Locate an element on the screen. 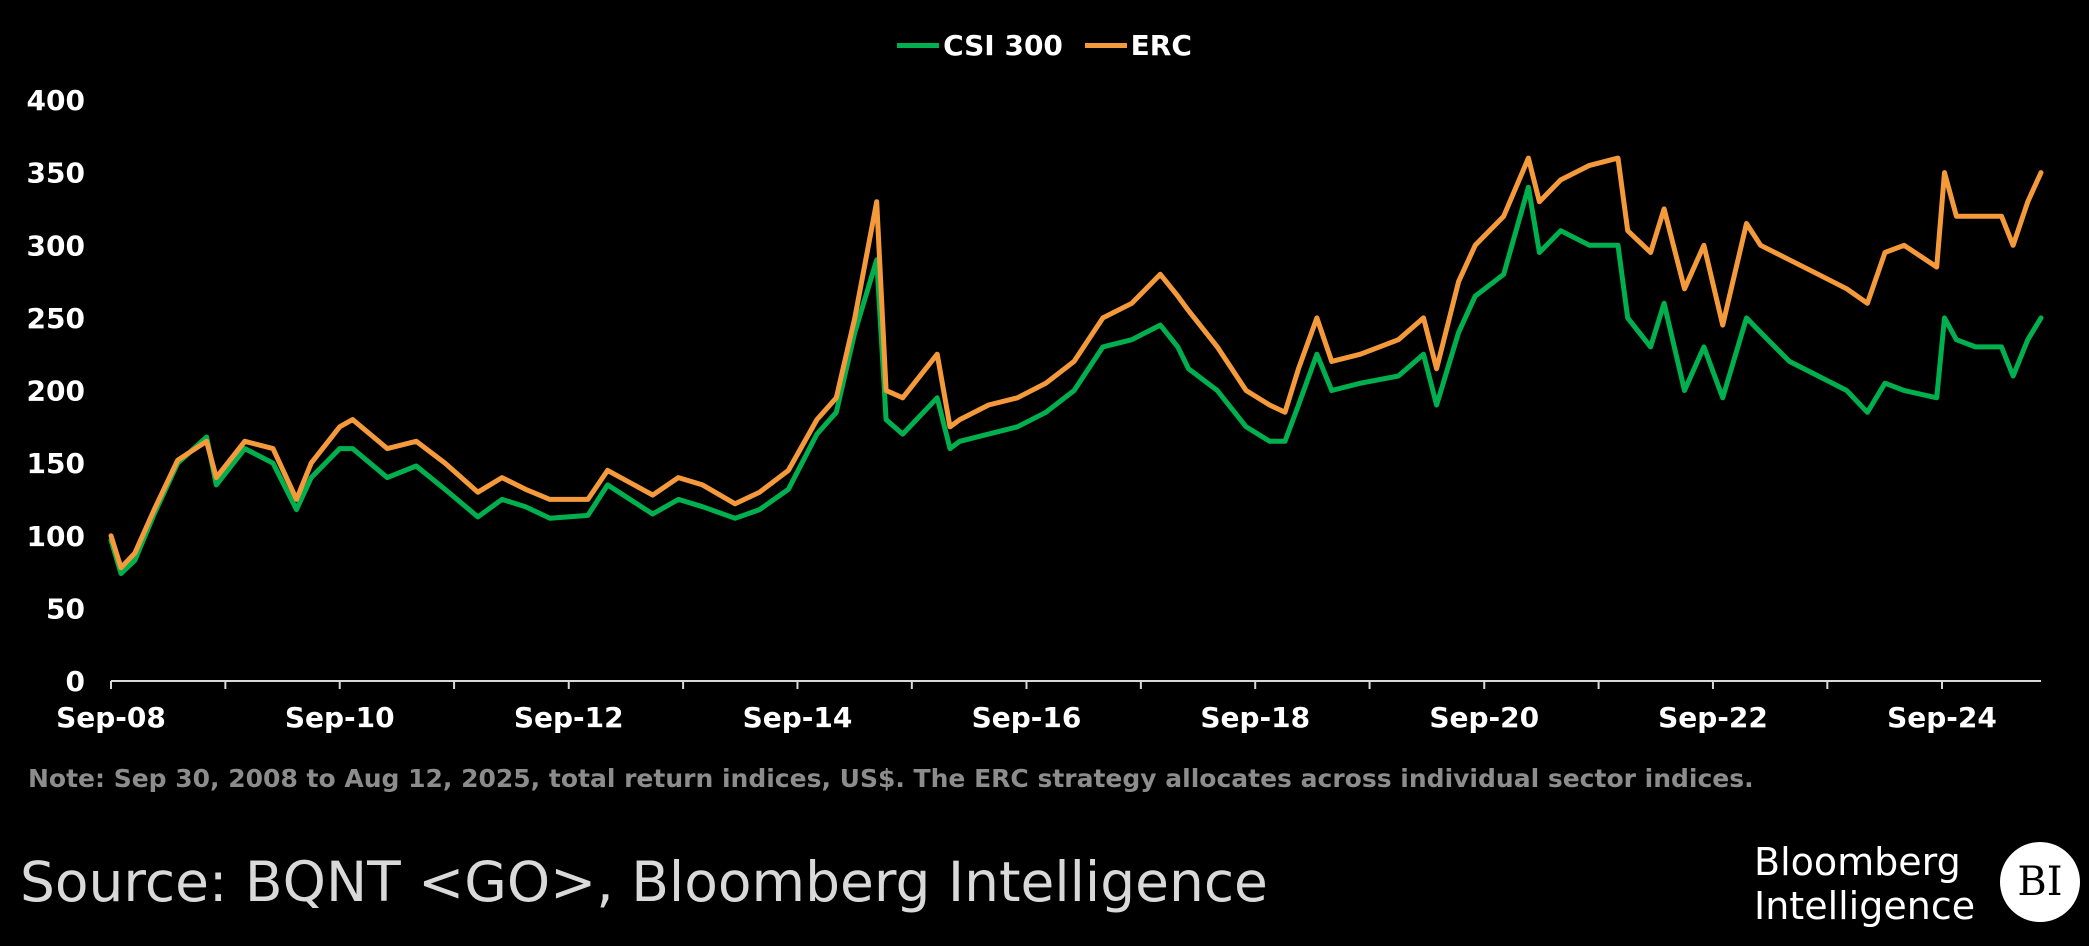 This screenshot has width=2089, height=946. logo-line-1: Bloomberg is located at coordinates (1857, 862).